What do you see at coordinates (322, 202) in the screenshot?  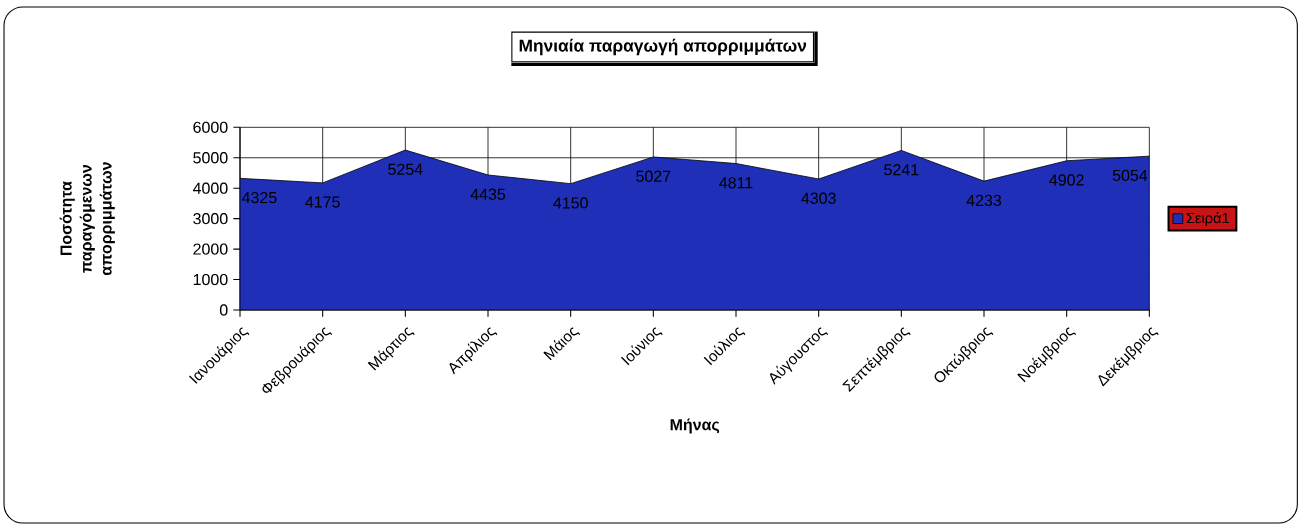 I see `data-label: 4175` at bounding box center [322, 202].